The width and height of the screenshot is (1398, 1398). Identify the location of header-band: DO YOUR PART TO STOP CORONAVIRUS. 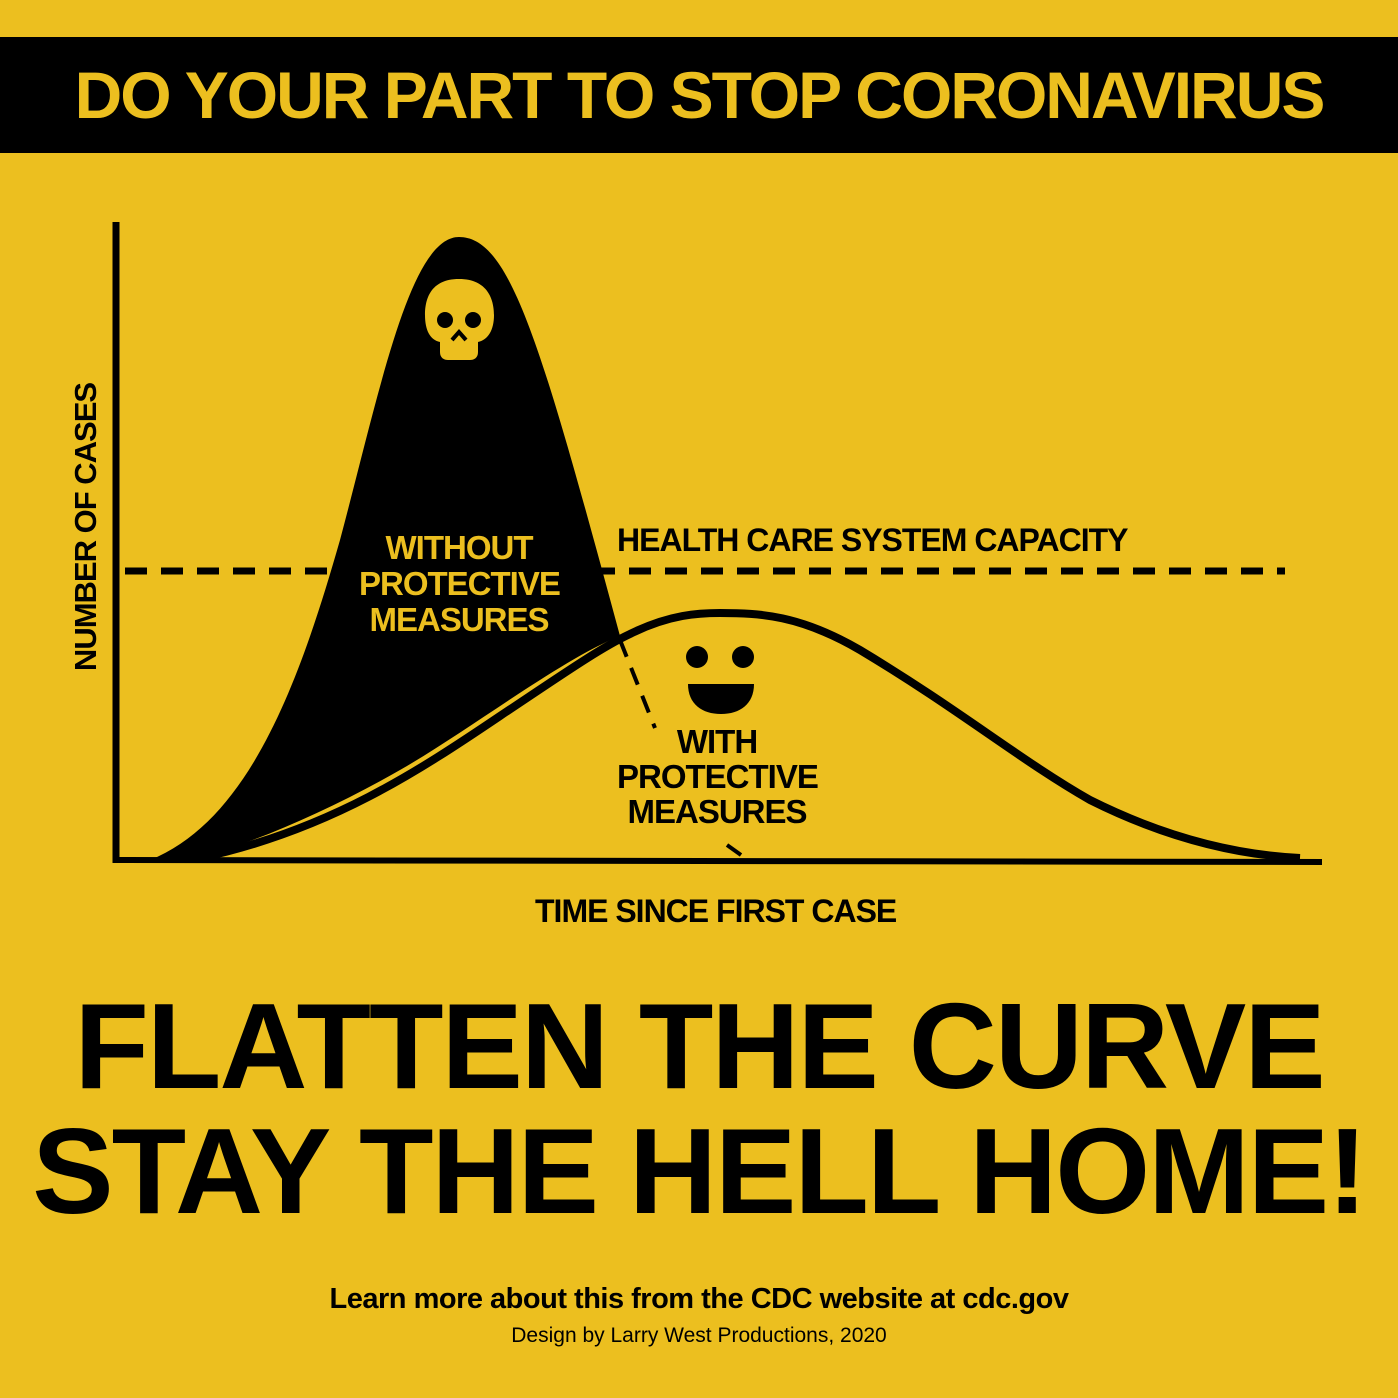
(699, 95).